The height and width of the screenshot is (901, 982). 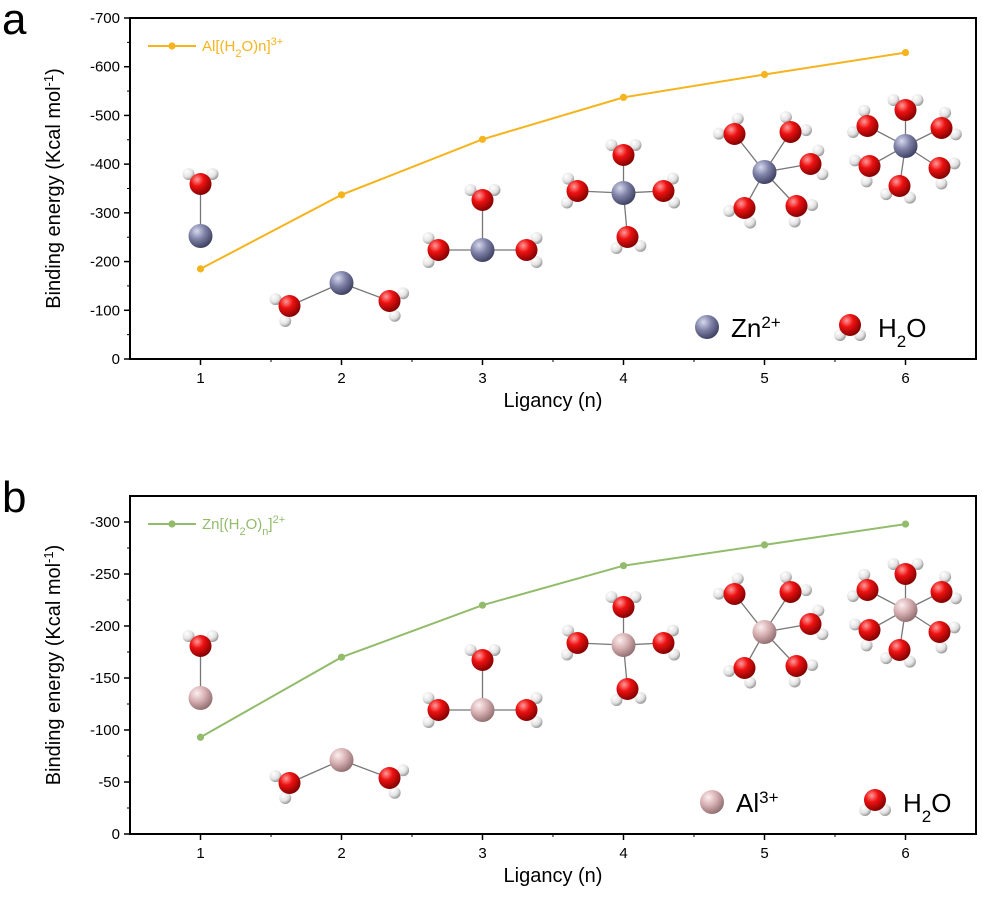 I want to click on key-ion-symbol: Zn, so click(x=746, y=328).